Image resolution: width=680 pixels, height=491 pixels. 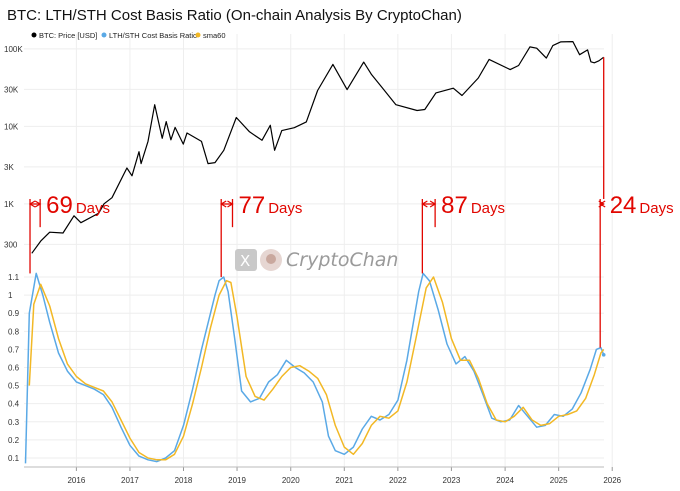 What do you see at coordinates (11, 126) in the screenshot?
I see `top-y-tick-label: 10K` at bounding box center [11, 126].